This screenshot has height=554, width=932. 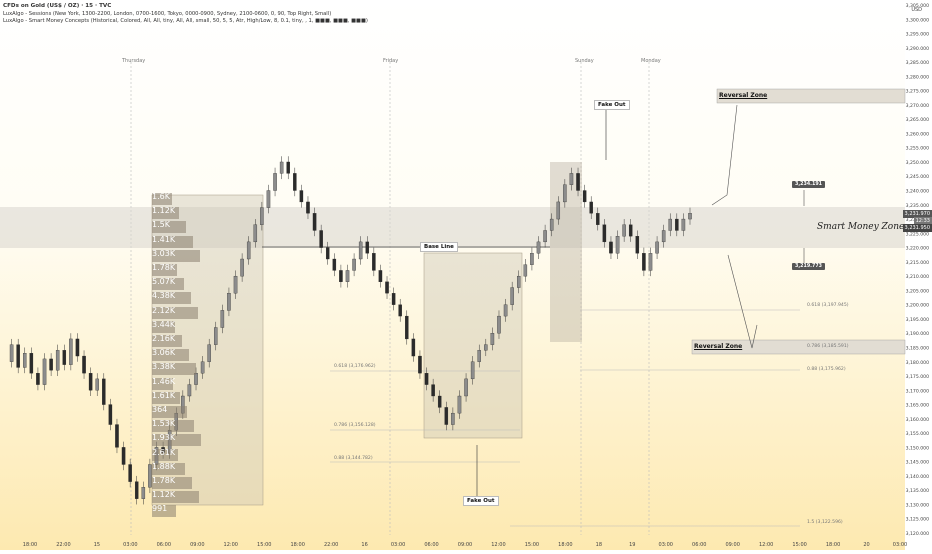 I want to click on y-tick-label: 3,120.000, so click(x=917, y=534).